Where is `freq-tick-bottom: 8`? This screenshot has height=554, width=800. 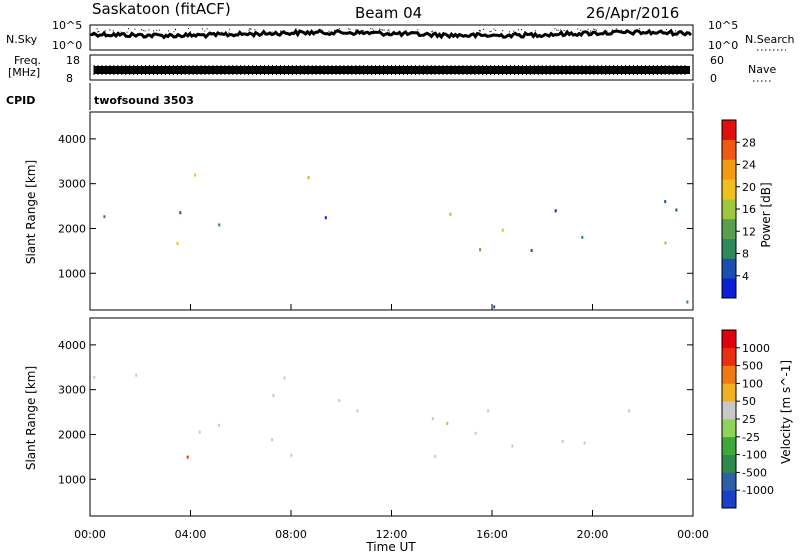 freq-tick-bottom: 8 is located at coordinates (69, 78).